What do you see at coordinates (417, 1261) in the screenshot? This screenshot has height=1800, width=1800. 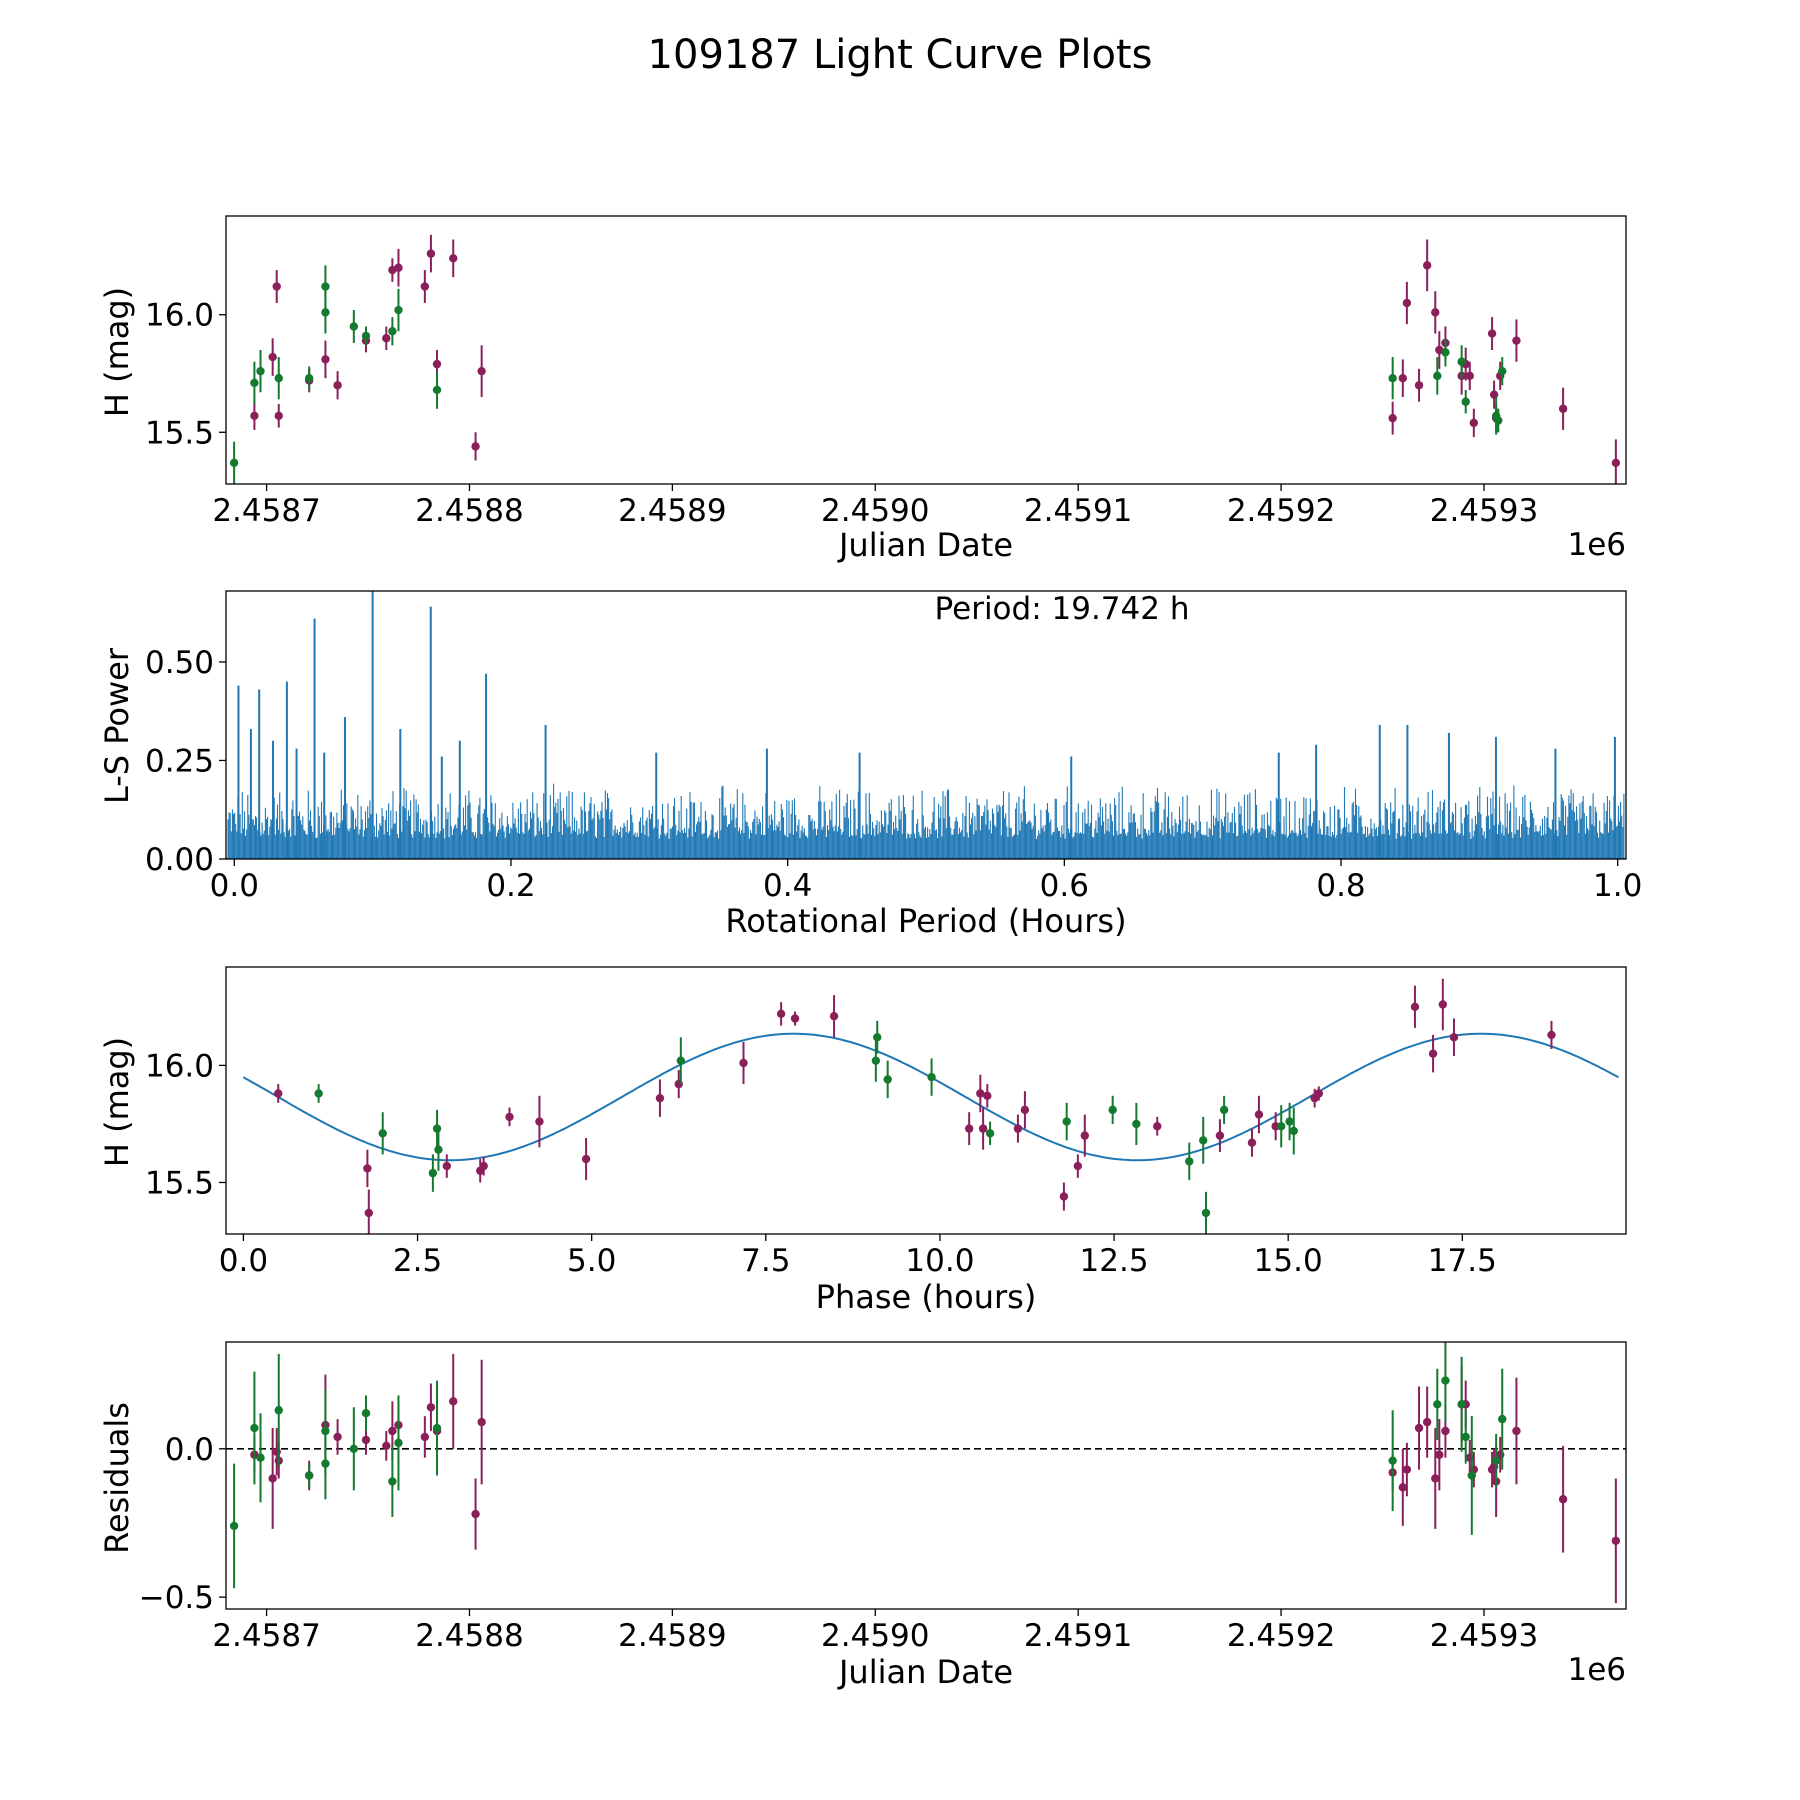 I see `phased-xtick-label: 2.5` at bounding box center [417, 1261].